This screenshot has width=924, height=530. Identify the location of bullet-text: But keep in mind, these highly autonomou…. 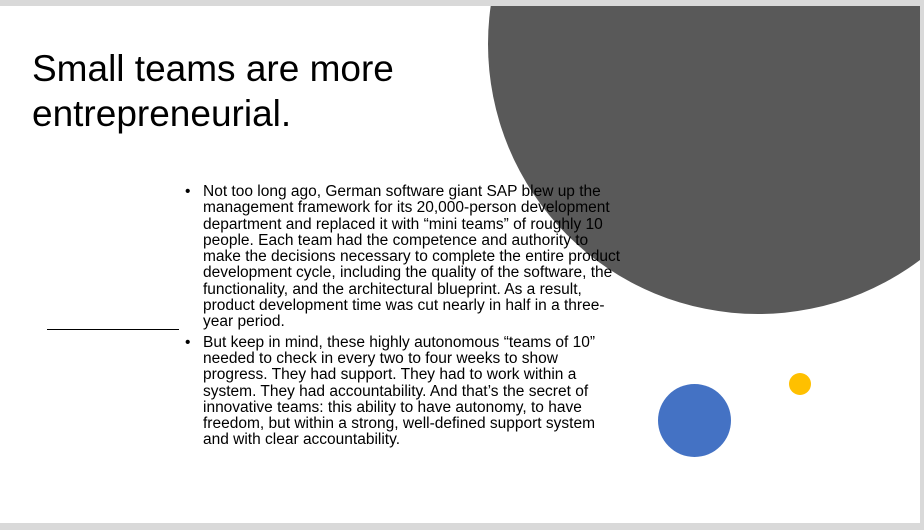
(399, 391).